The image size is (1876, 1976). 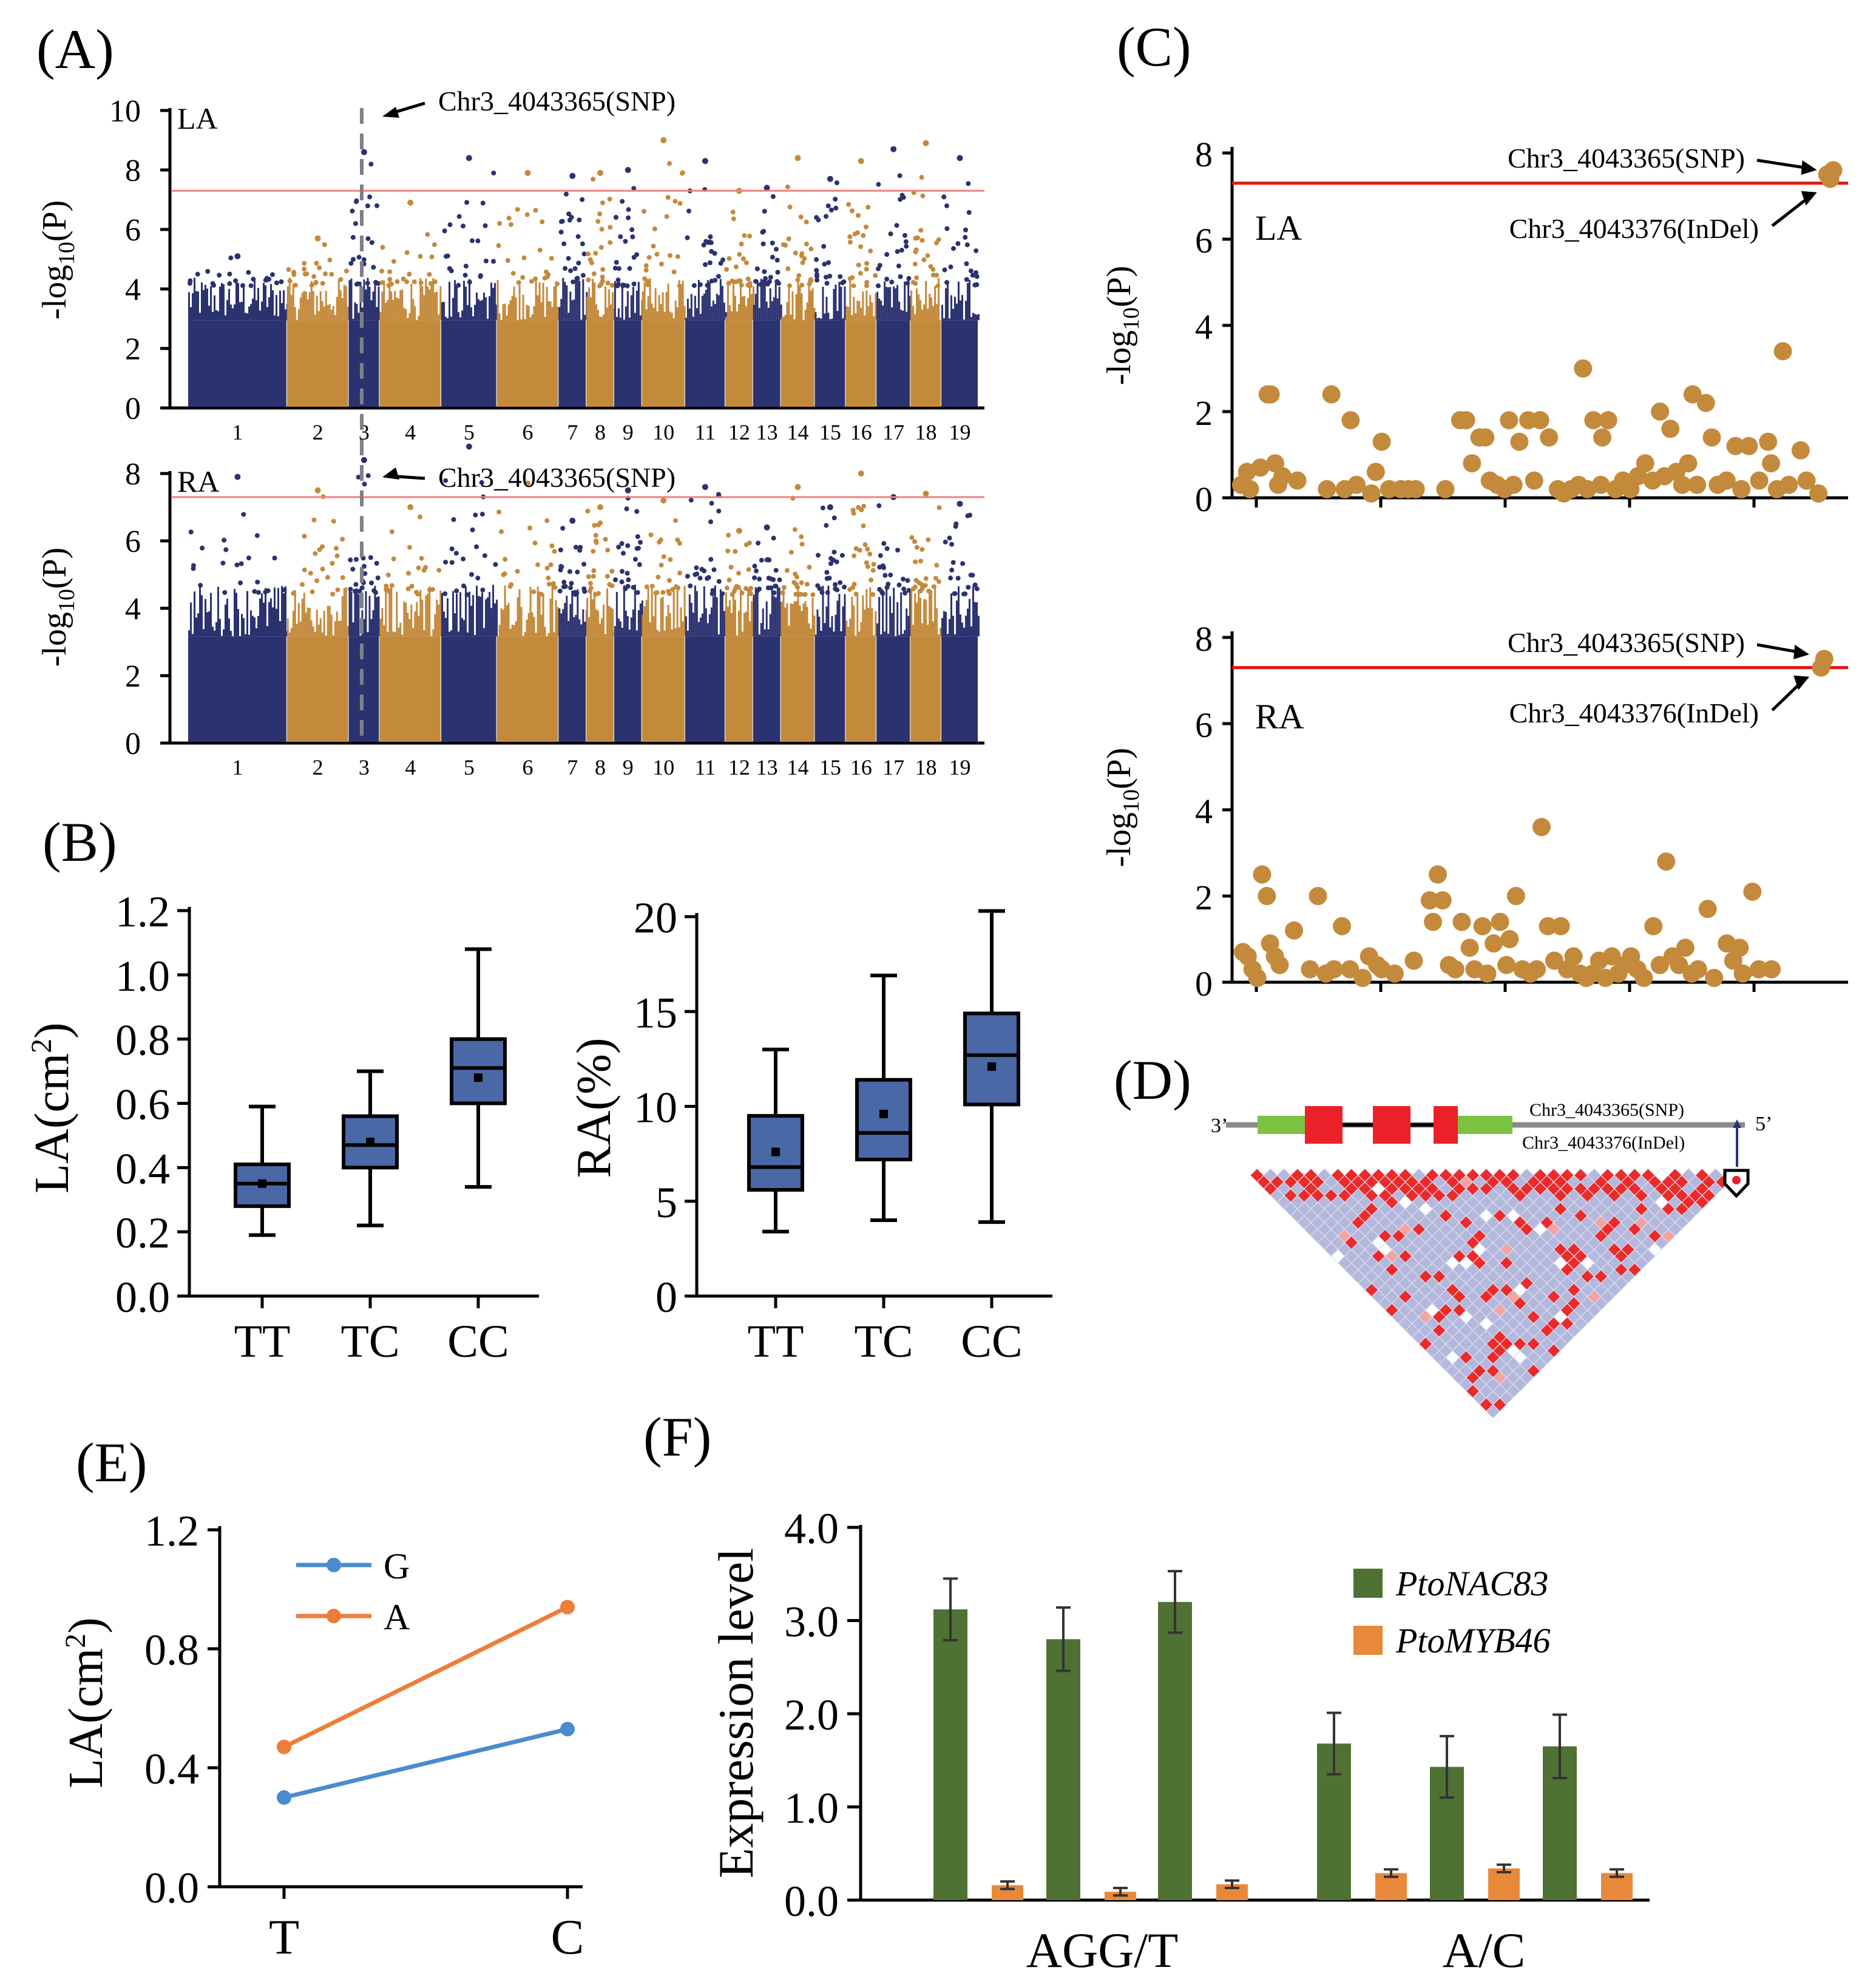 I want to click on box-y-tick-label: 1.0, so click(x=143, y=976).